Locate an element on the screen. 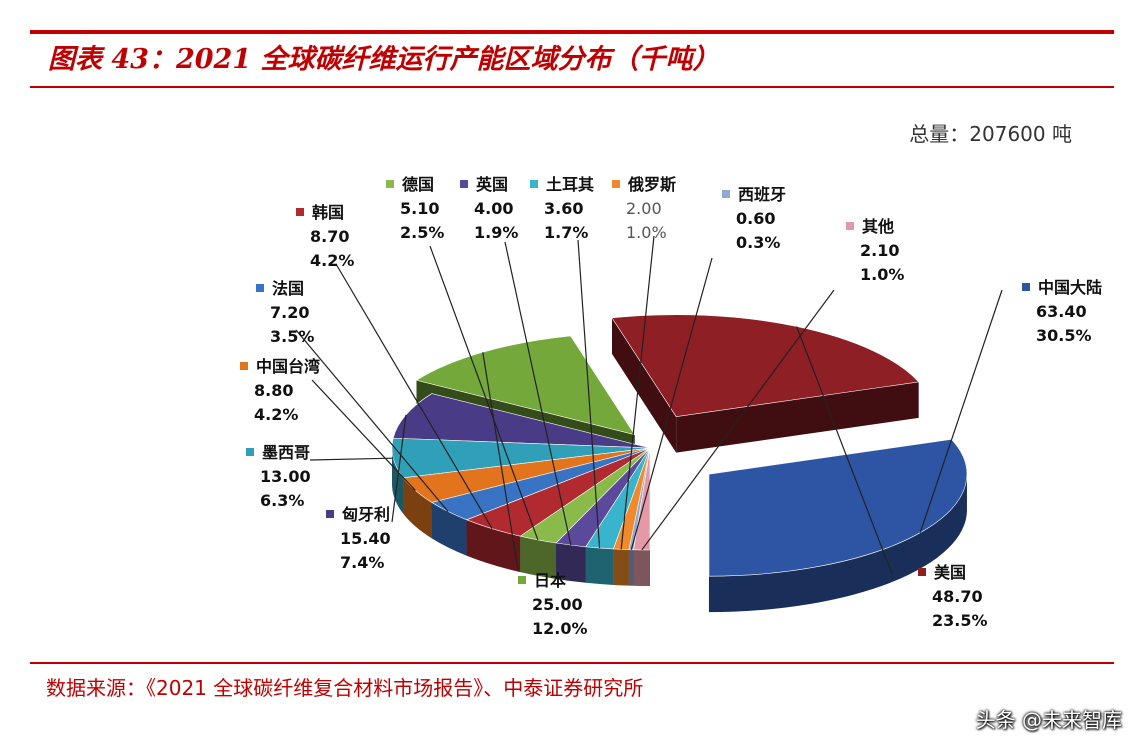 This screenshot has height=750, width=1144. slice-percent-label: 30.5% is located at coordinates (1064, 335).